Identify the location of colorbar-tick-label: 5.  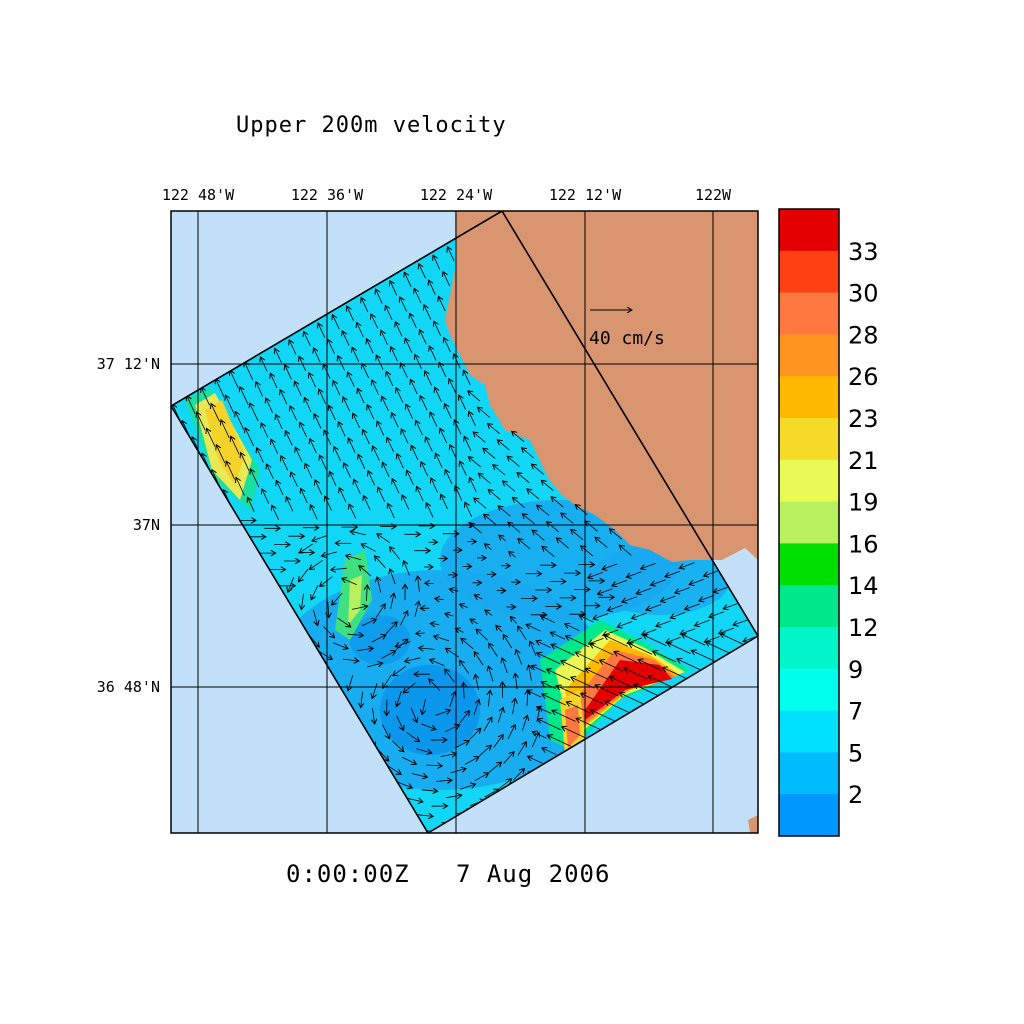
(855, 753).